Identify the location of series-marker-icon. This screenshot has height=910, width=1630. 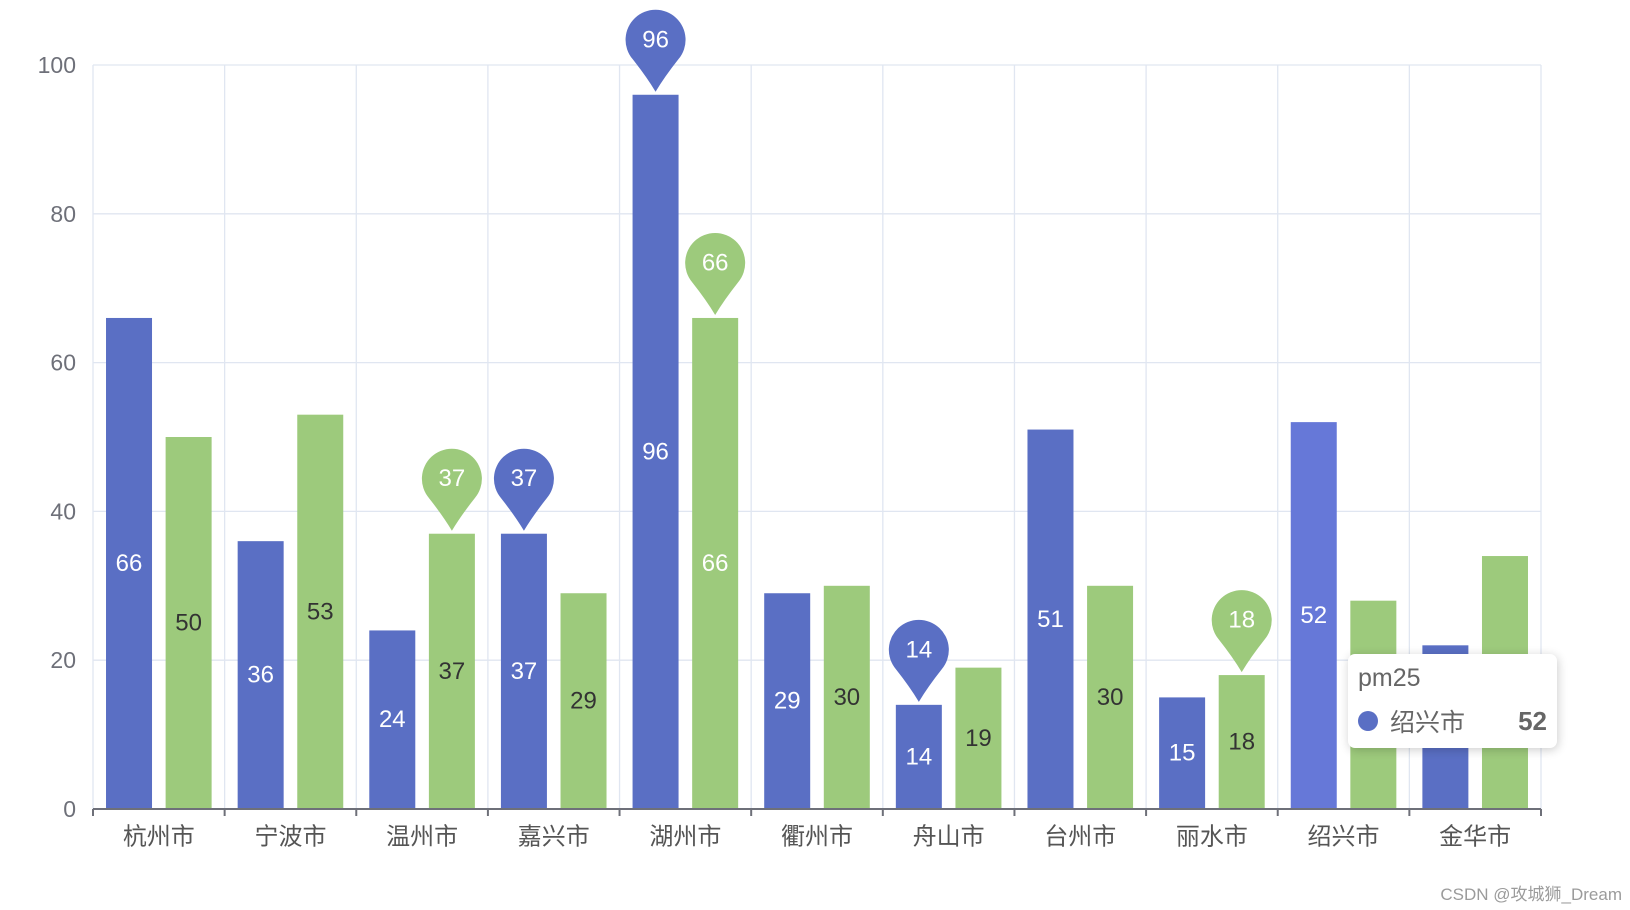
(1368, 721).